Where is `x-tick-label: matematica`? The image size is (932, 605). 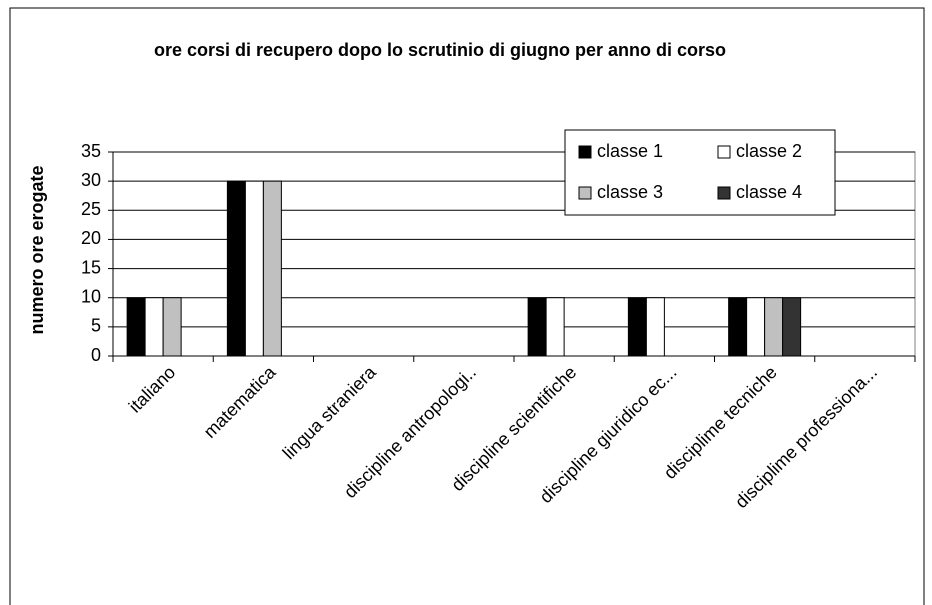
x-tick-label: matematica is located at coordinates (240, 401).